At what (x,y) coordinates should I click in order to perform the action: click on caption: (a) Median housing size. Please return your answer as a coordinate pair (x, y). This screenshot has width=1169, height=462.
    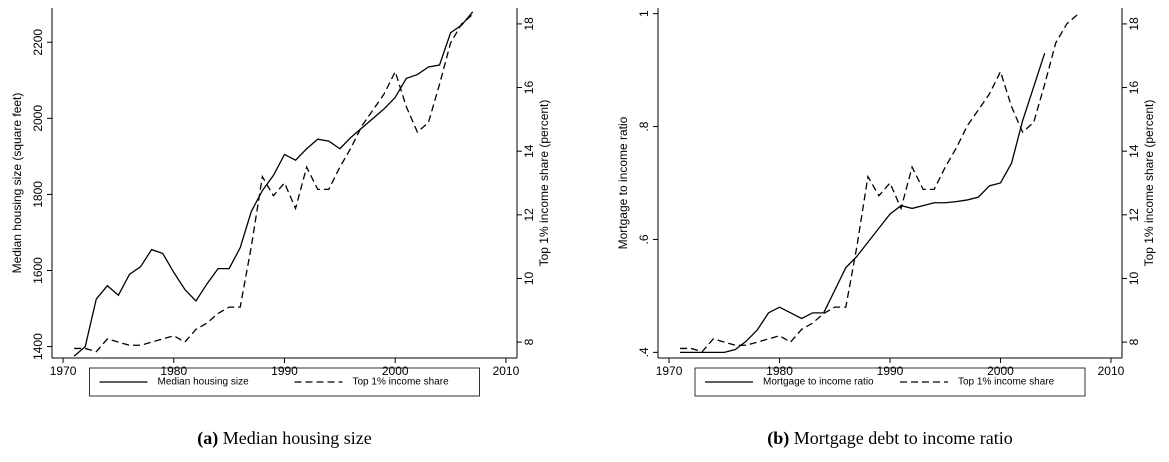
    Looking at the image, I should click on (284, 438).